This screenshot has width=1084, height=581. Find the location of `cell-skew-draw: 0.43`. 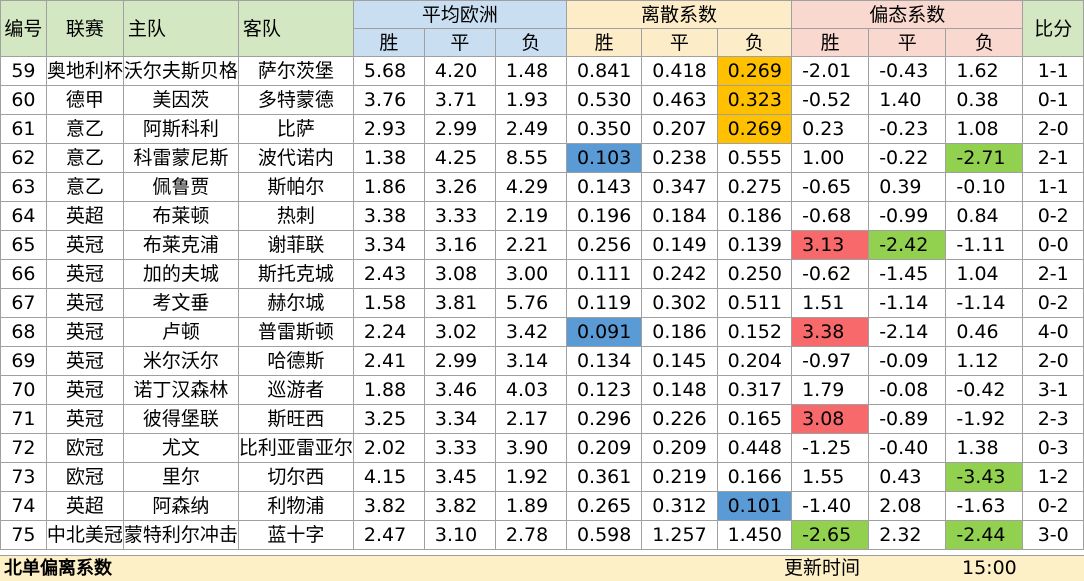

cell-skew-draw: 0.43 is located at coordinates (907, 477).